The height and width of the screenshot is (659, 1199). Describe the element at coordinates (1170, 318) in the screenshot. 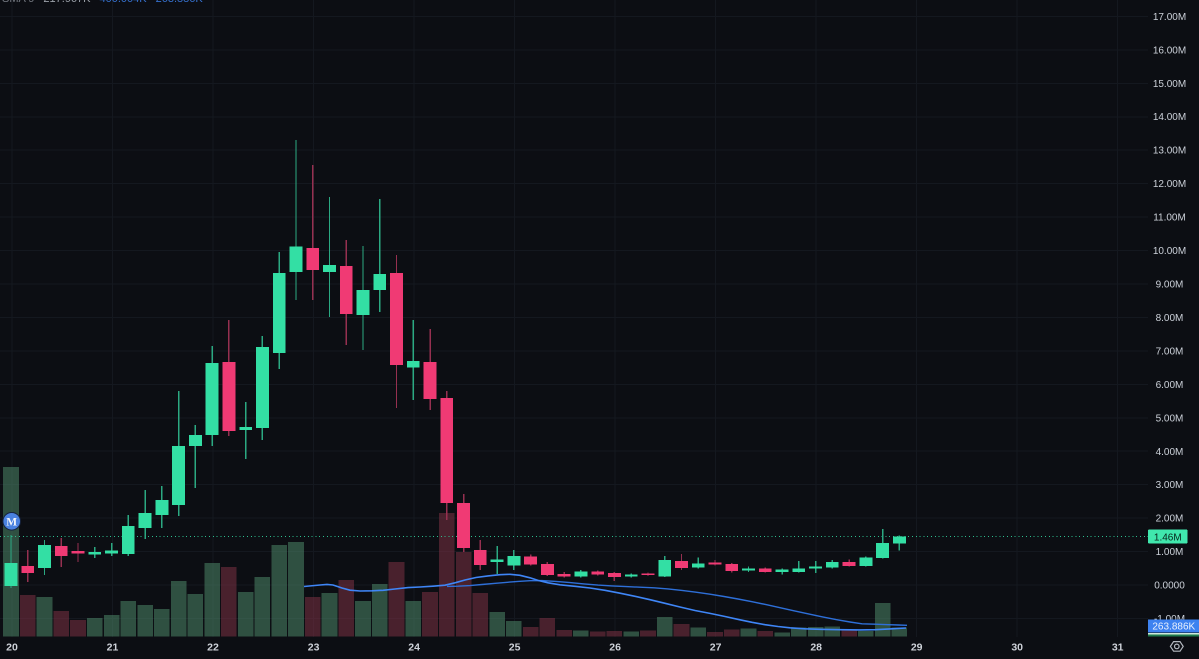

I see `svg-text: 8.00M` at that location.